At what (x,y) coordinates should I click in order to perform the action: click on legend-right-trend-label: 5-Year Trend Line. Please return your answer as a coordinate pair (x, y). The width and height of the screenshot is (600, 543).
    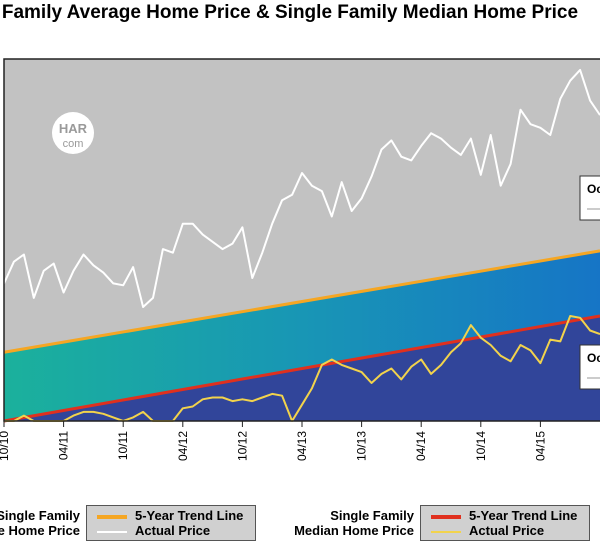
    Looking at the image, I should click on (523, 515).